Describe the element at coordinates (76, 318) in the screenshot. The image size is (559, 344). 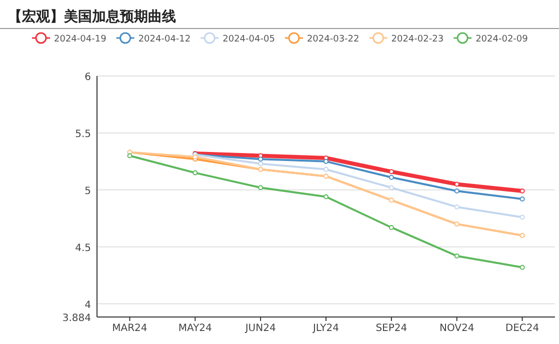
I see `y-tick-label: 3.884` at that location.